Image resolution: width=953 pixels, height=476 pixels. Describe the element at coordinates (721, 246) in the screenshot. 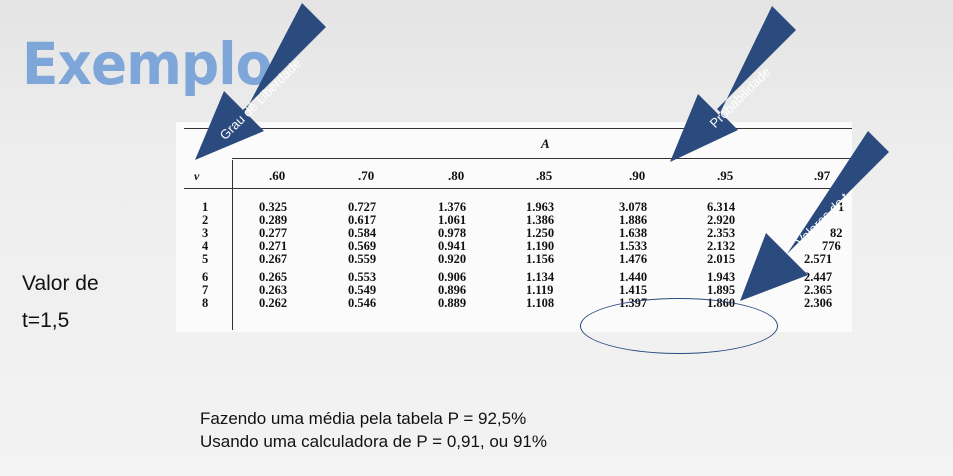

I see `table-cell: 2.132` at that location.